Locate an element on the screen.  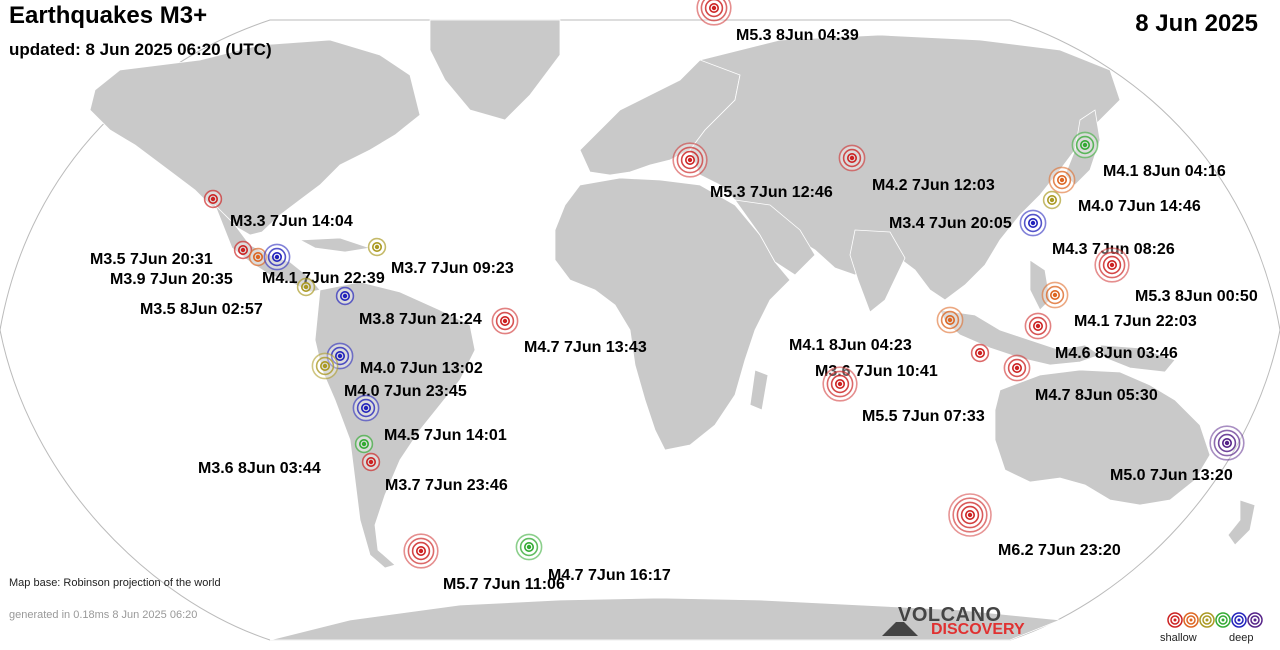
quake-marker: M4.0 7Jun 23:45 is located at coordinates (389, 376).